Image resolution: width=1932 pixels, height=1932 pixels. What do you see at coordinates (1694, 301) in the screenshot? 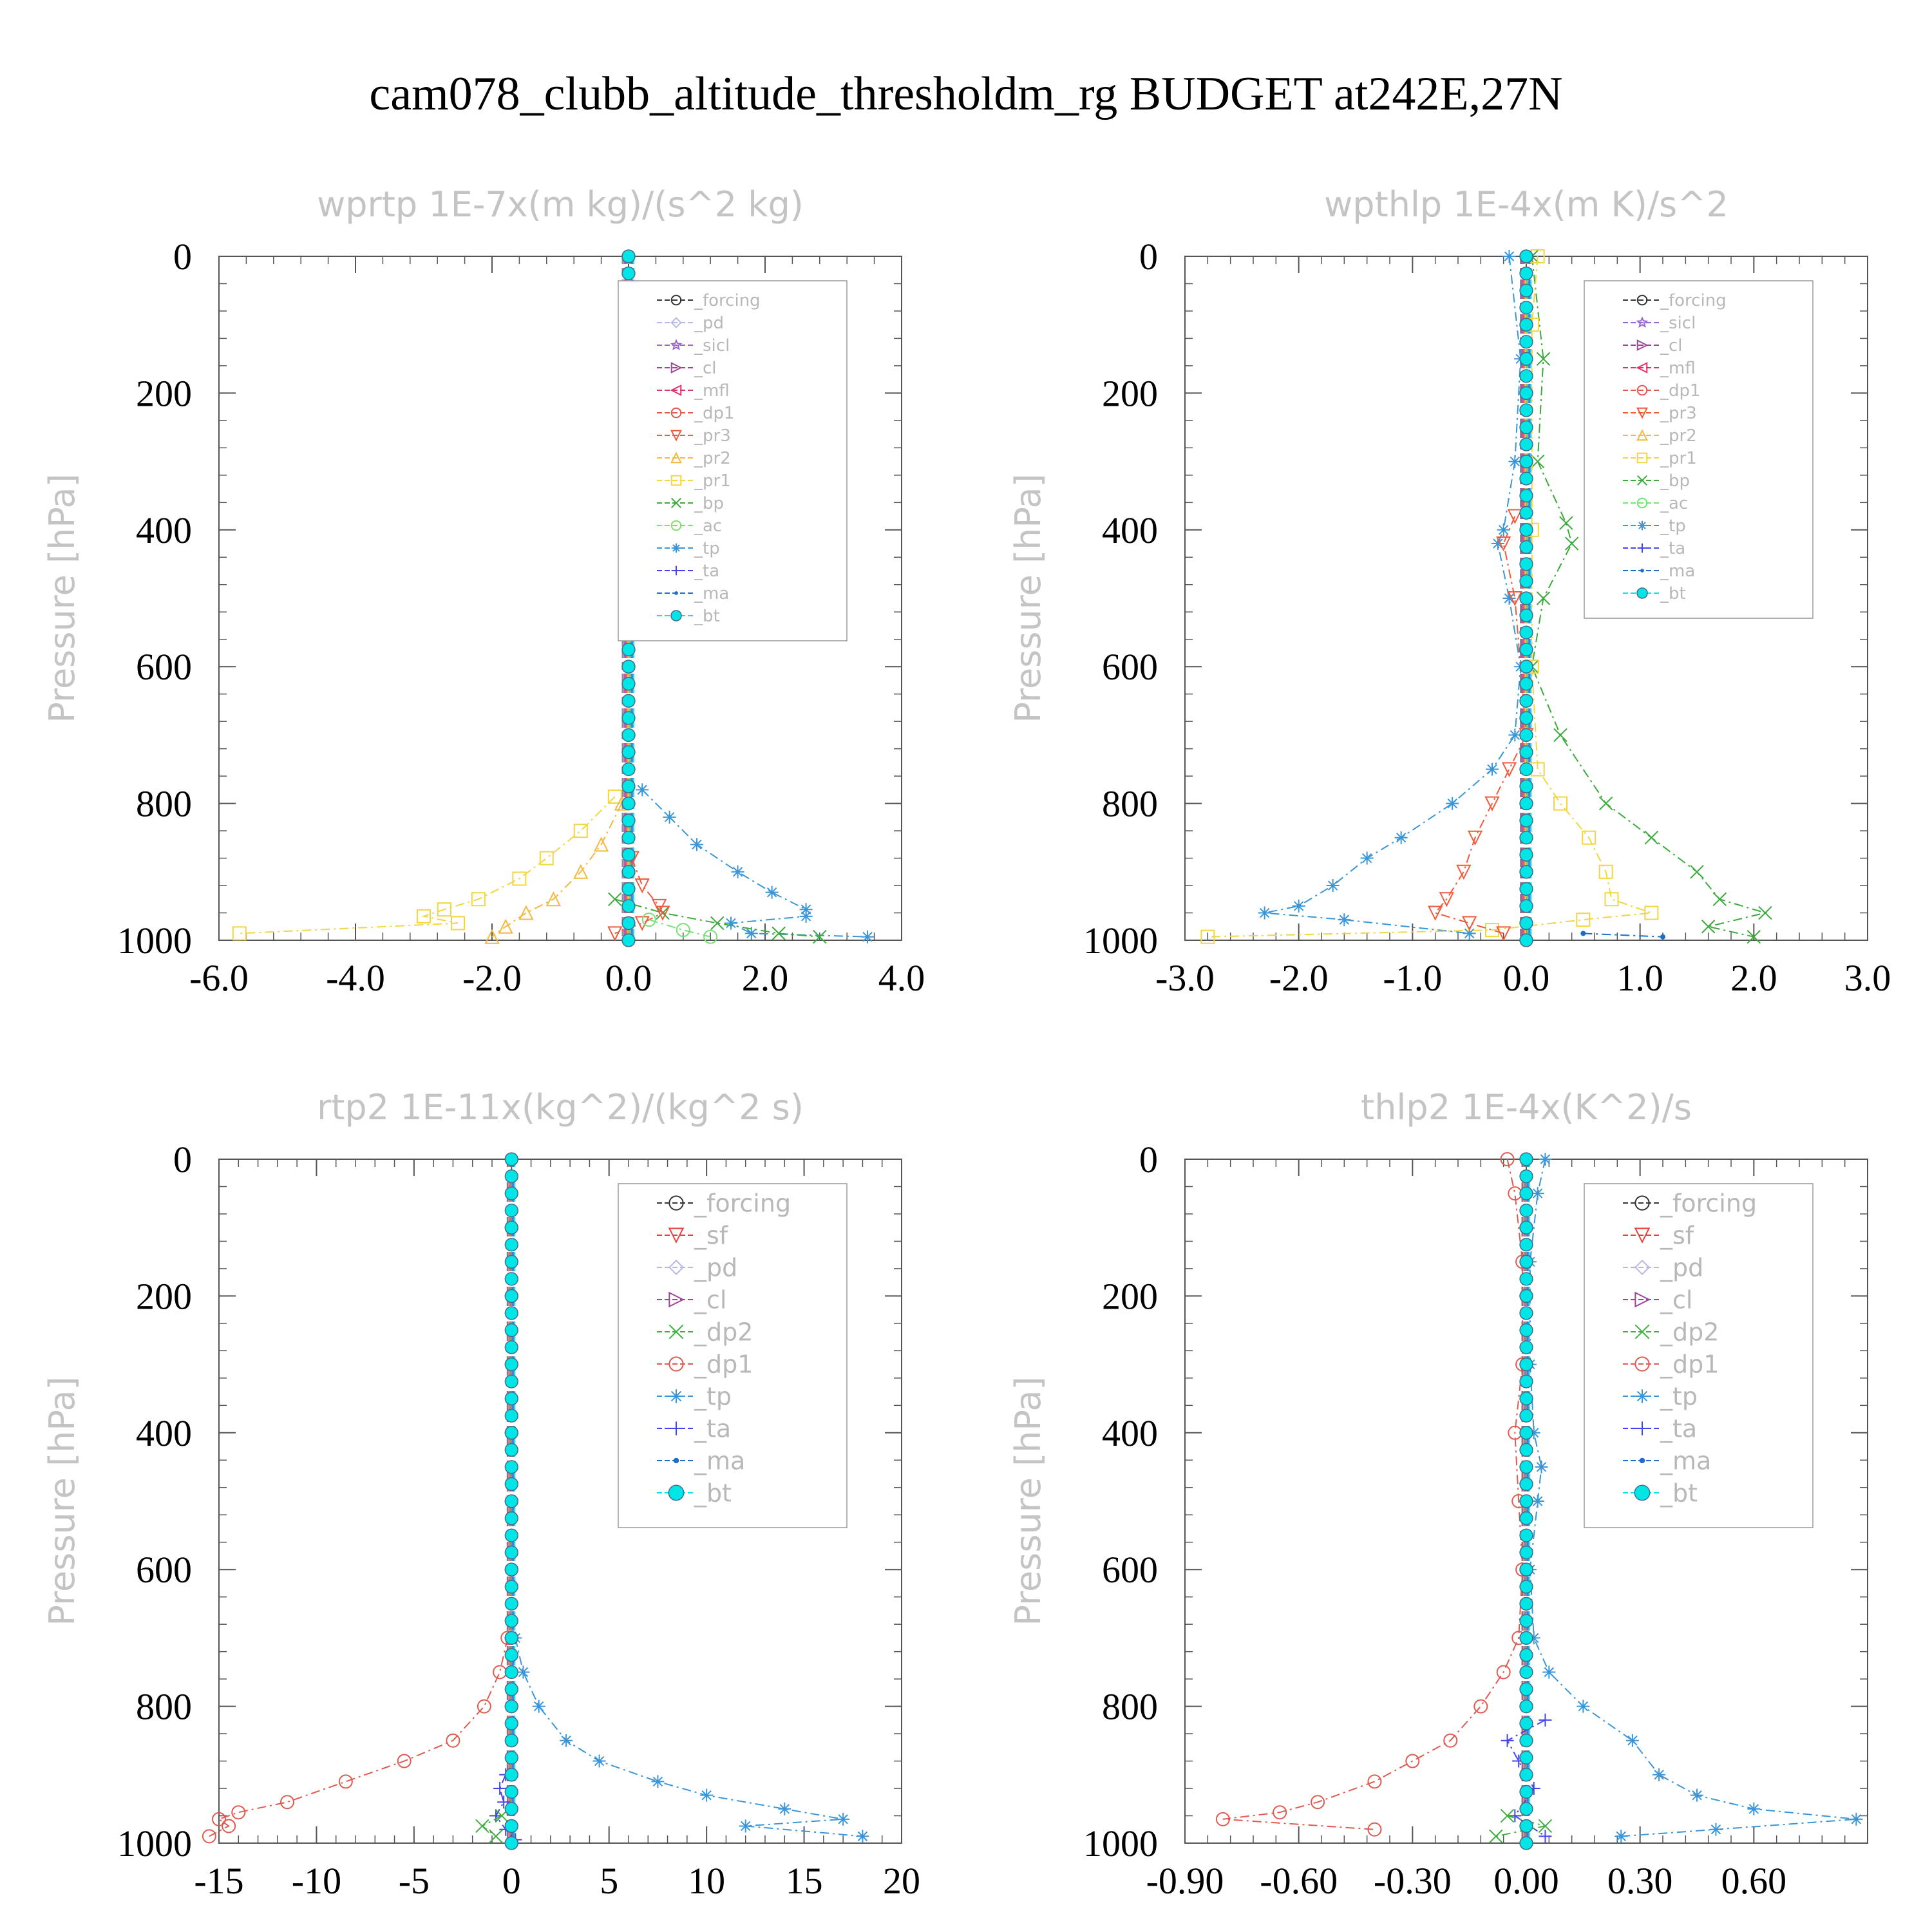
I see `legend-label: _forcing` at bounding box center [1694, 301].